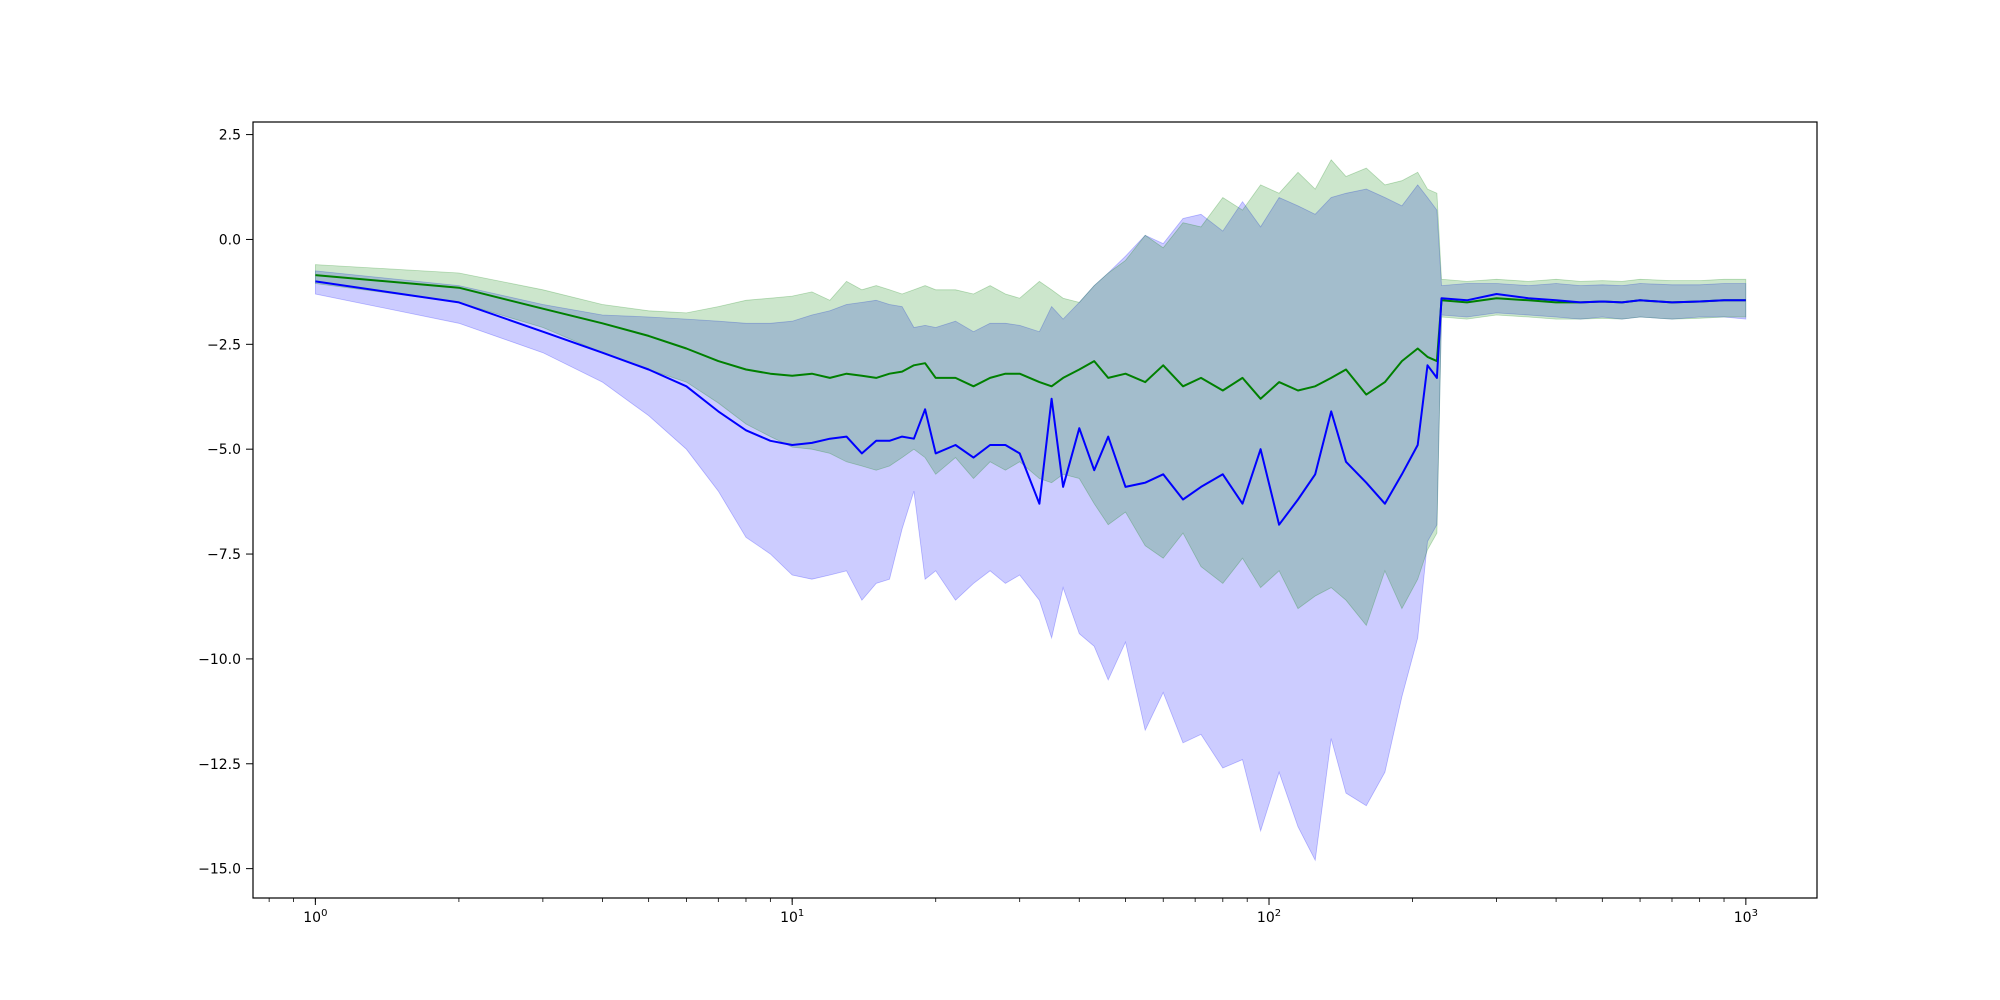 Image resolution: width=2000 pixels, height=1000 pixels. I want to click on y-axis: 2.5 0.0 −2.5 −5.0 −7.5 −10.0 −12.5 −15.0, so click(225, 503).